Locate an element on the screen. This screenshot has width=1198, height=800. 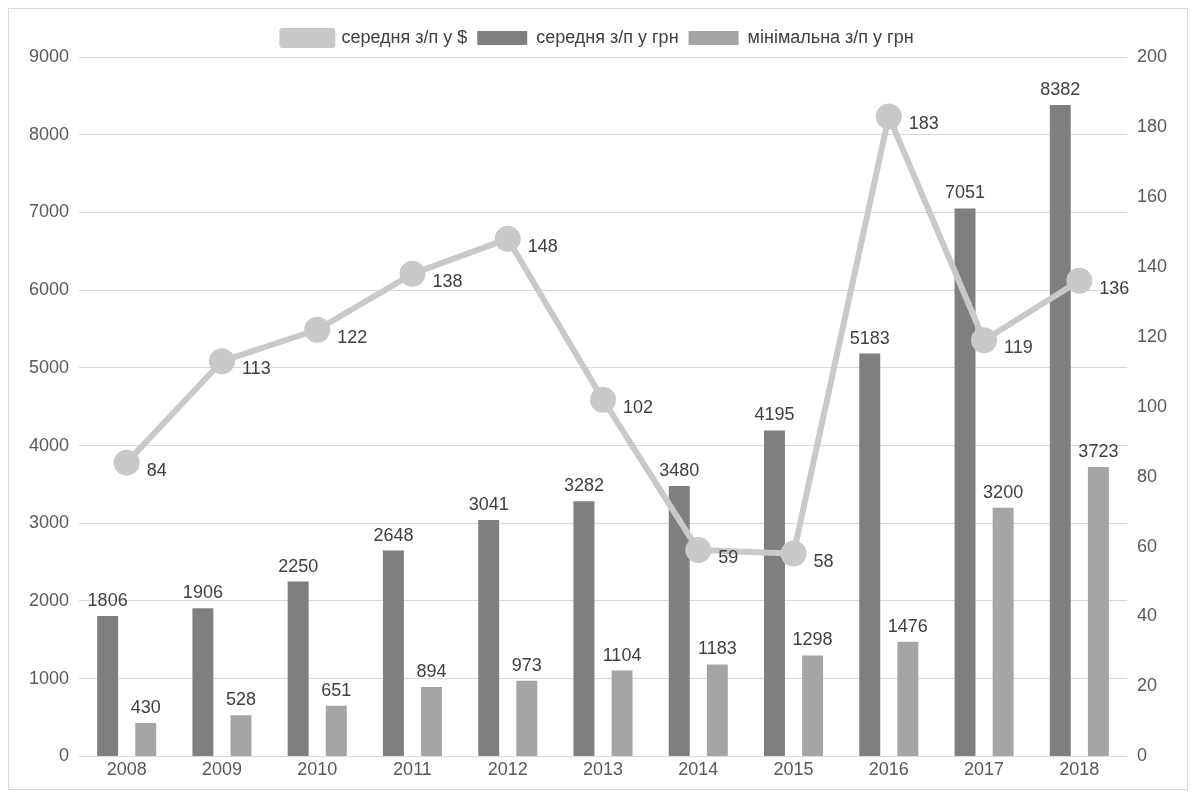
y-tick-label: 5000 is located at coordinates (49, 366).